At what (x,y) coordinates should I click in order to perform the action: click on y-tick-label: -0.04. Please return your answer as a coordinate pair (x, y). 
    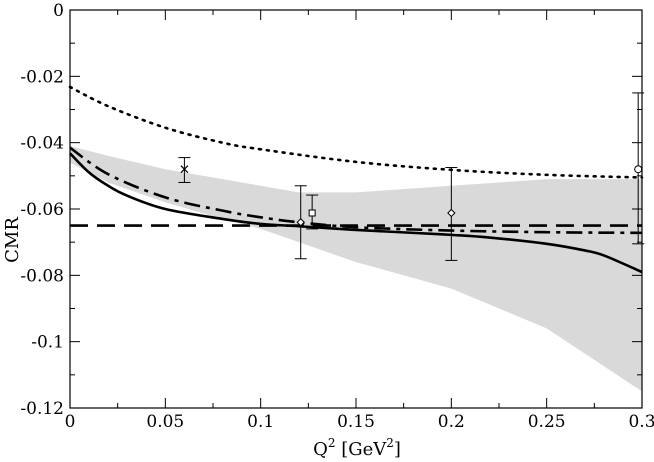
    Looking at the image, I should click on (42, 144).